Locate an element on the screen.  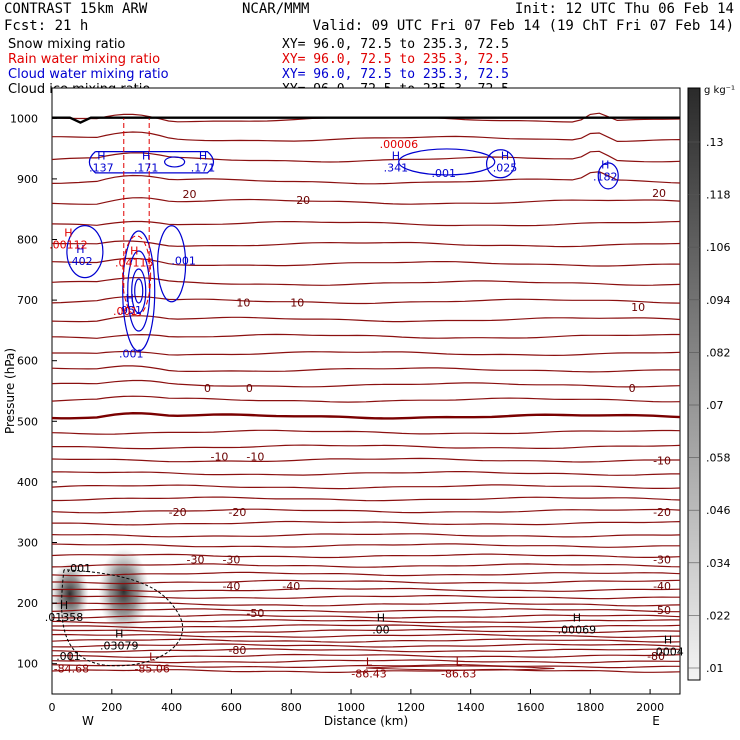
colorbar-tick-label: .118 is located at coordinates (718, 195).